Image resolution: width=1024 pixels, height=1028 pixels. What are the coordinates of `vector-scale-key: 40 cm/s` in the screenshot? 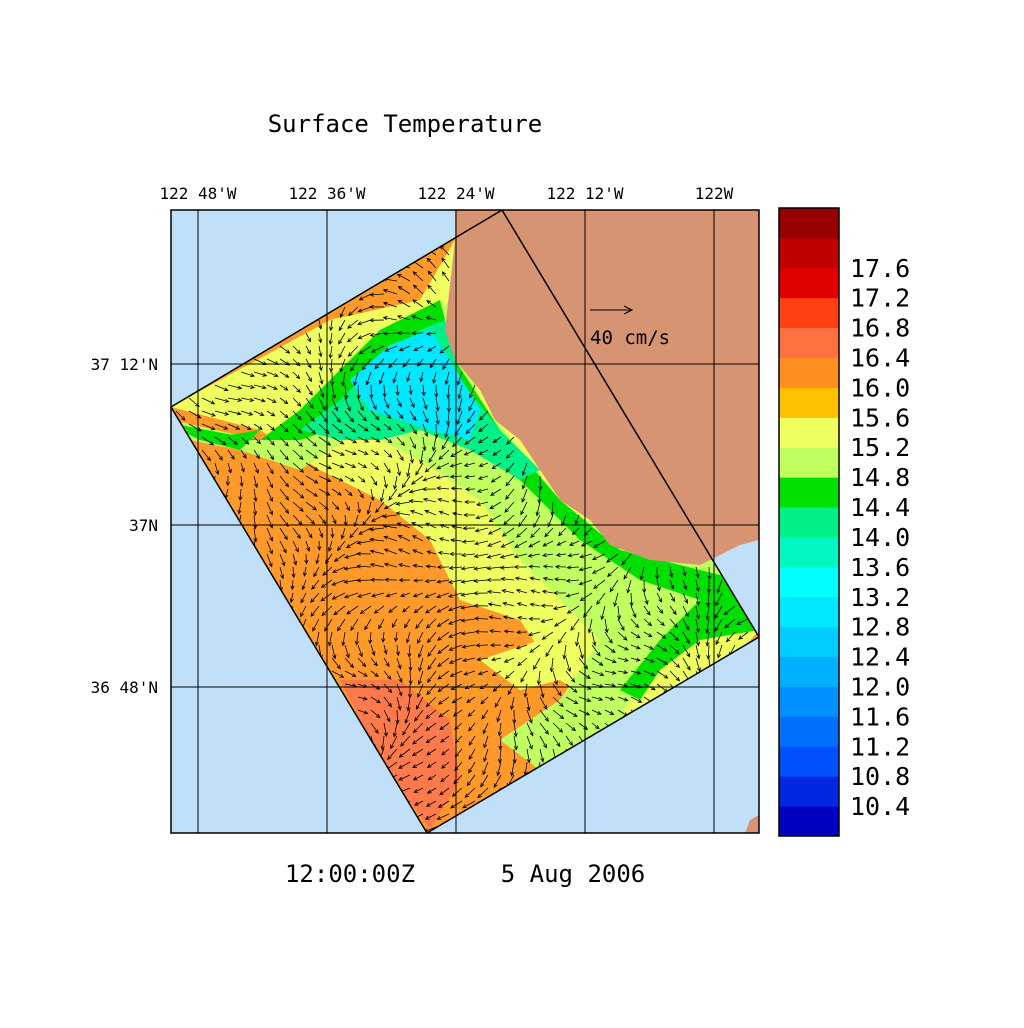 It's located at (630, 327).